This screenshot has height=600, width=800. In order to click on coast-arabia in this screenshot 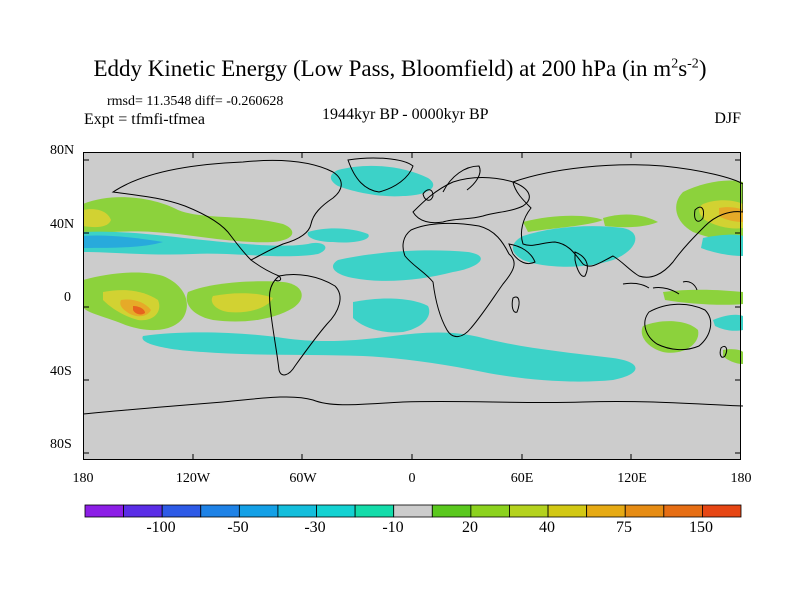, I will do `click(522, 254)`.